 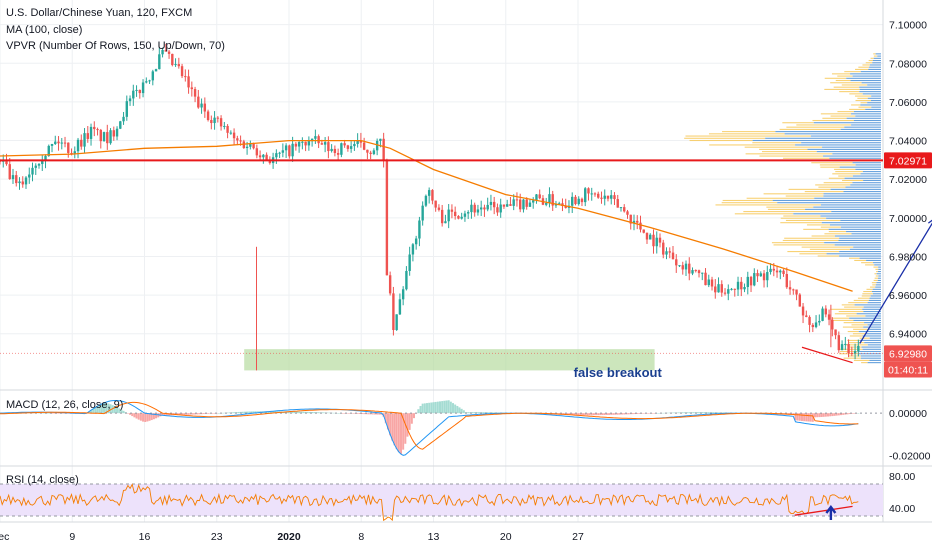 What do you see at coordinates (908, 26) in the screenshot?
I see `price-tick-label: 7.10000` at bounding box center [908, 26].